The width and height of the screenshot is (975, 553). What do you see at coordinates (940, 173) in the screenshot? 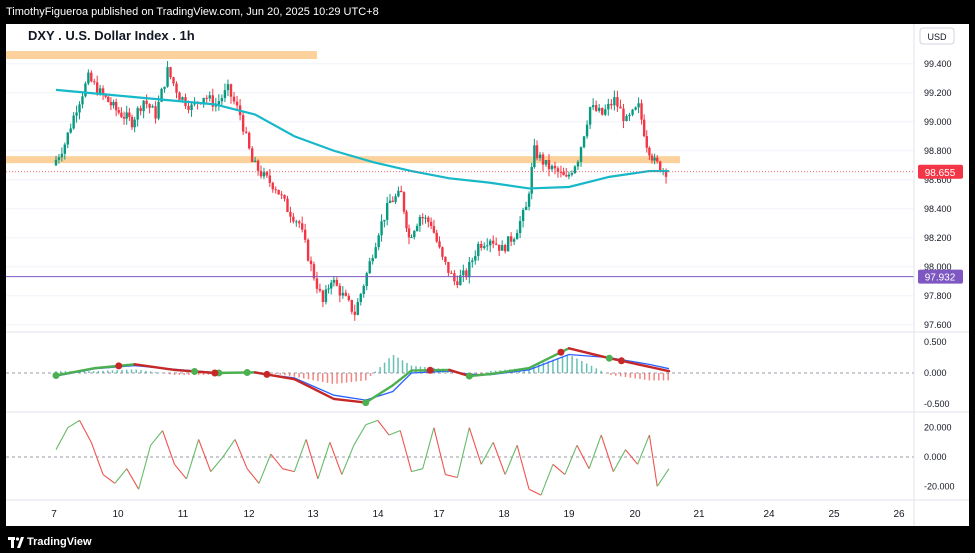
I see `current-price-label: 98.655` at bounding box center [940, 173].